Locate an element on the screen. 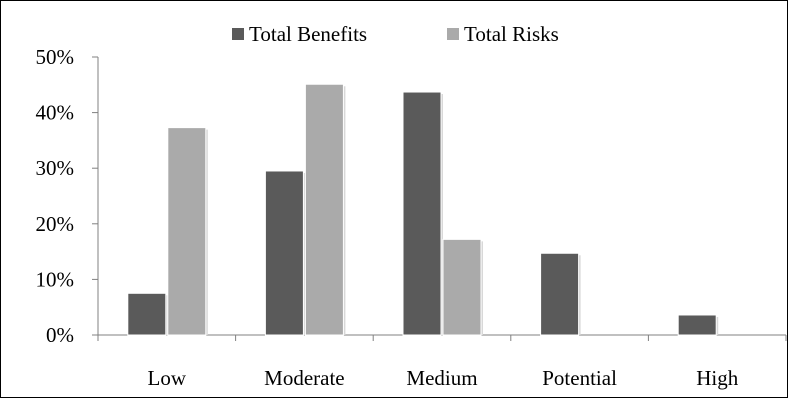 This screenshot has height=398, width=788. bar-total-benefits-low is located at coordinates (147, 314).